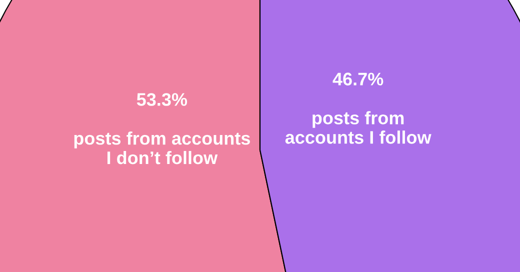 The height and width of the screenshot is (272, 520). I want to click on data-label: 46.7%, so click(358, 79).